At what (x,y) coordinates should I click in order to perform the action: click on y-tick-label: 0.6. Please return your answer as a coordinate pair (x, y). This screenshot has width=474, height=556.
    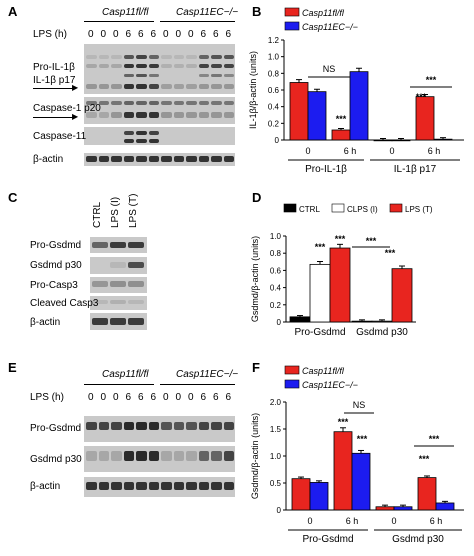
    Looking at the image, I should click on (274, 90).